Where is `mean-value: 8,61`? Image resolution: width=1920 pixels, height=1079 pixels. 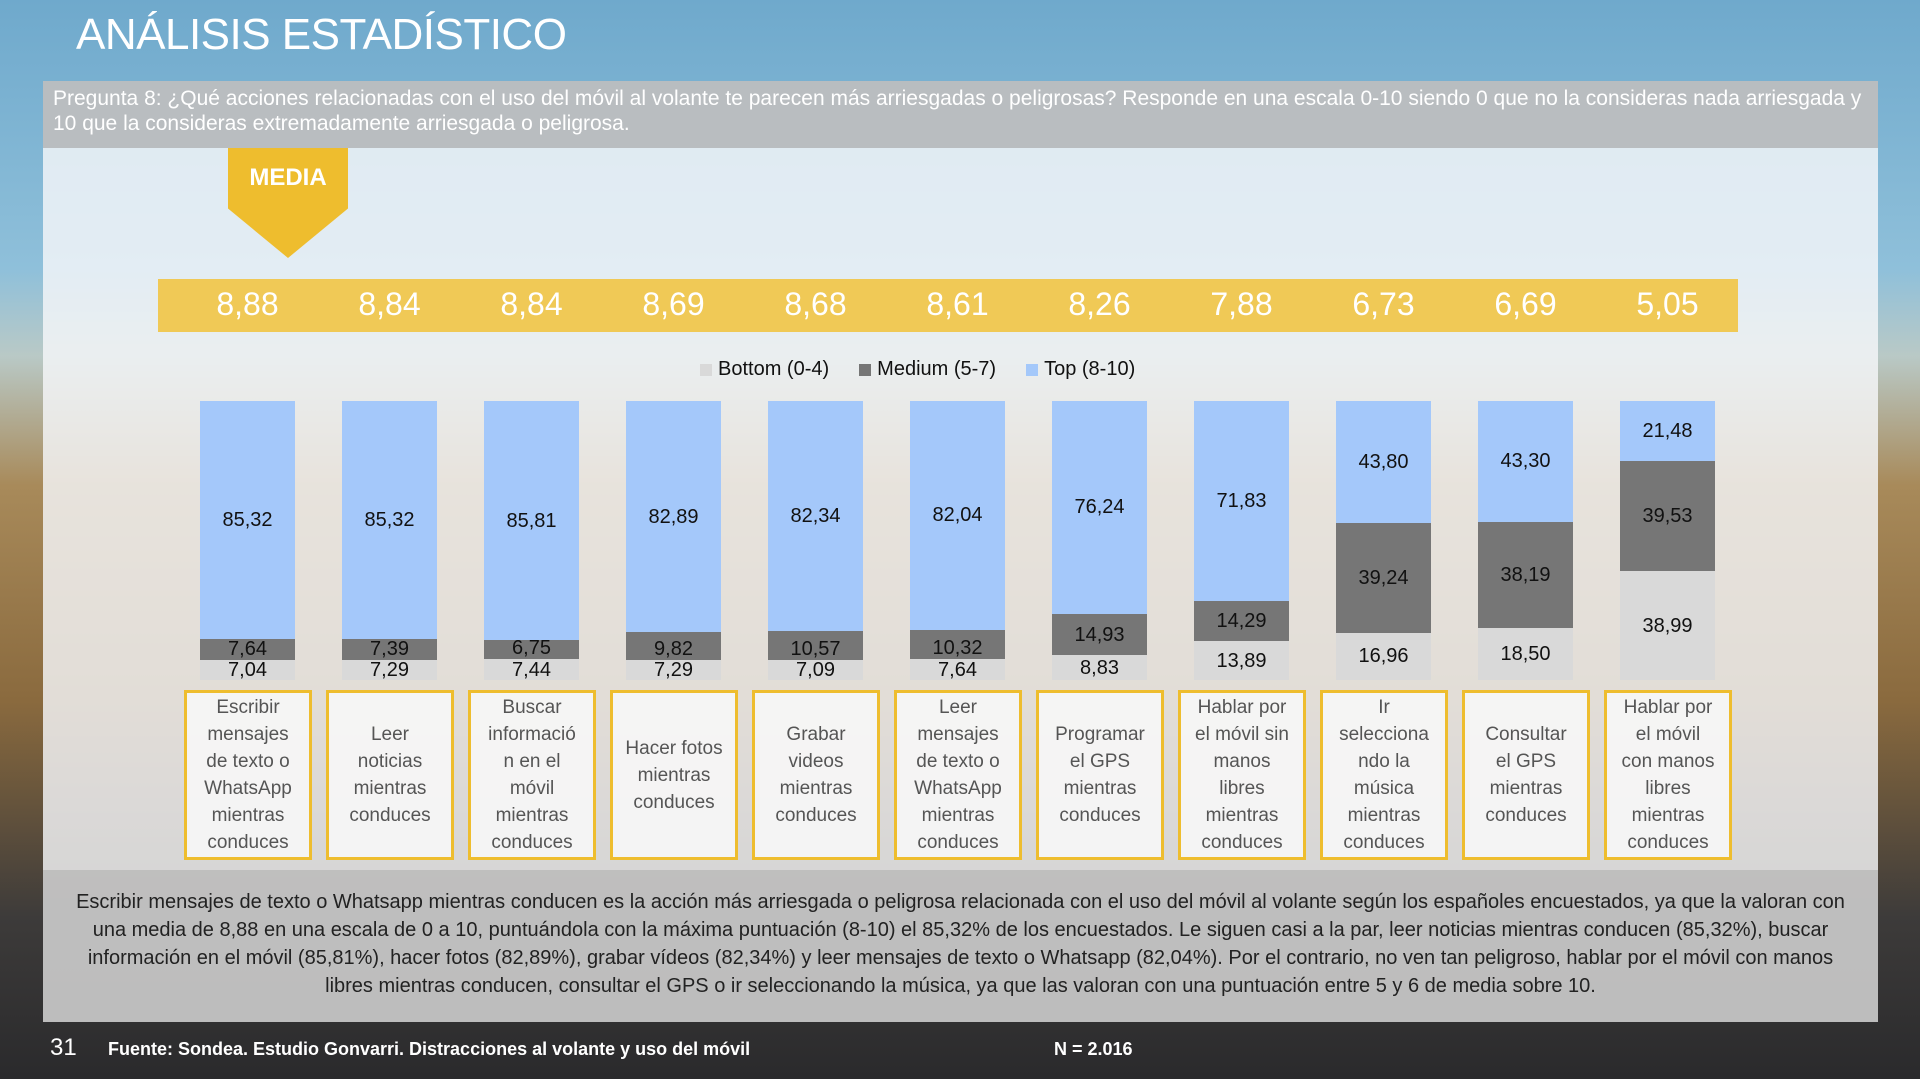
mean-value: 8,61 is located at coordinates (957, 304).